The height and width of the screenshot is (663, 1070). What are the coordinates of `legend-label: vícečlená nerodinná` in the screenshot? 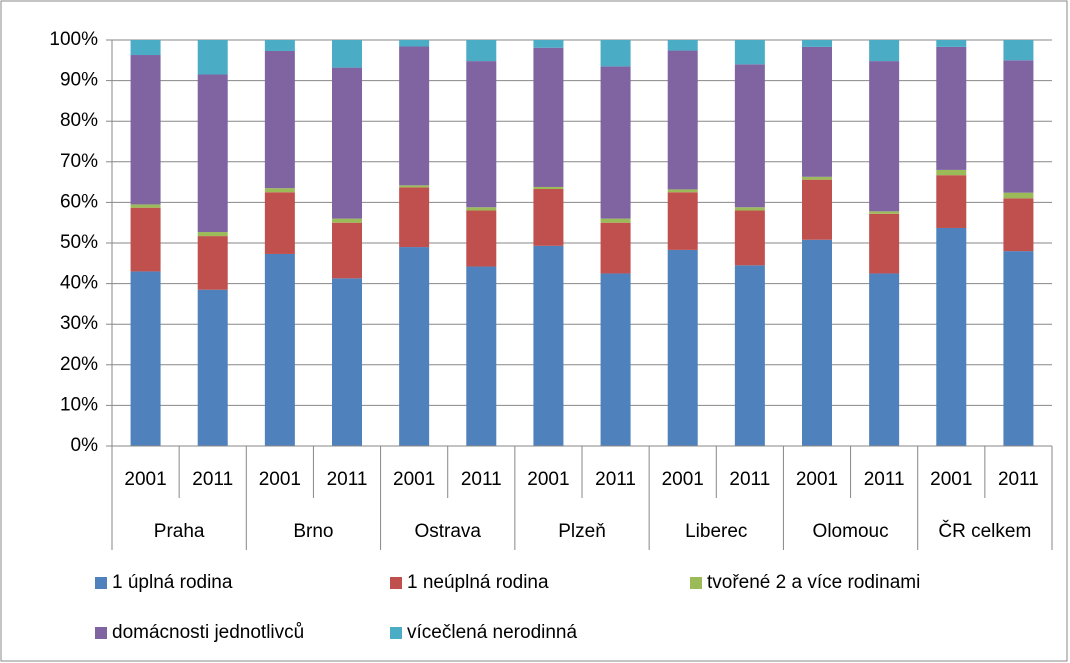 It's located at (492, 632).